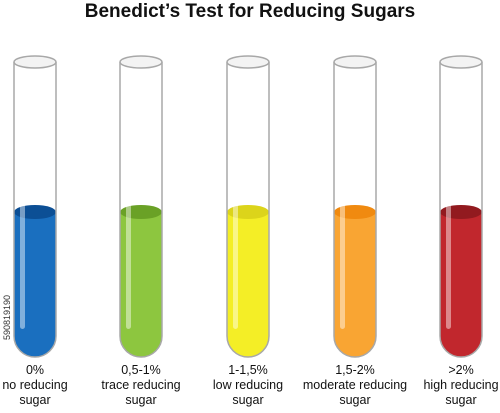 Image resolution: width=500 pixels, height=413 pixels. Describe the element at coordinates (7, 317) in the screenshot. I see `watermark-id: 590819190` at that location.